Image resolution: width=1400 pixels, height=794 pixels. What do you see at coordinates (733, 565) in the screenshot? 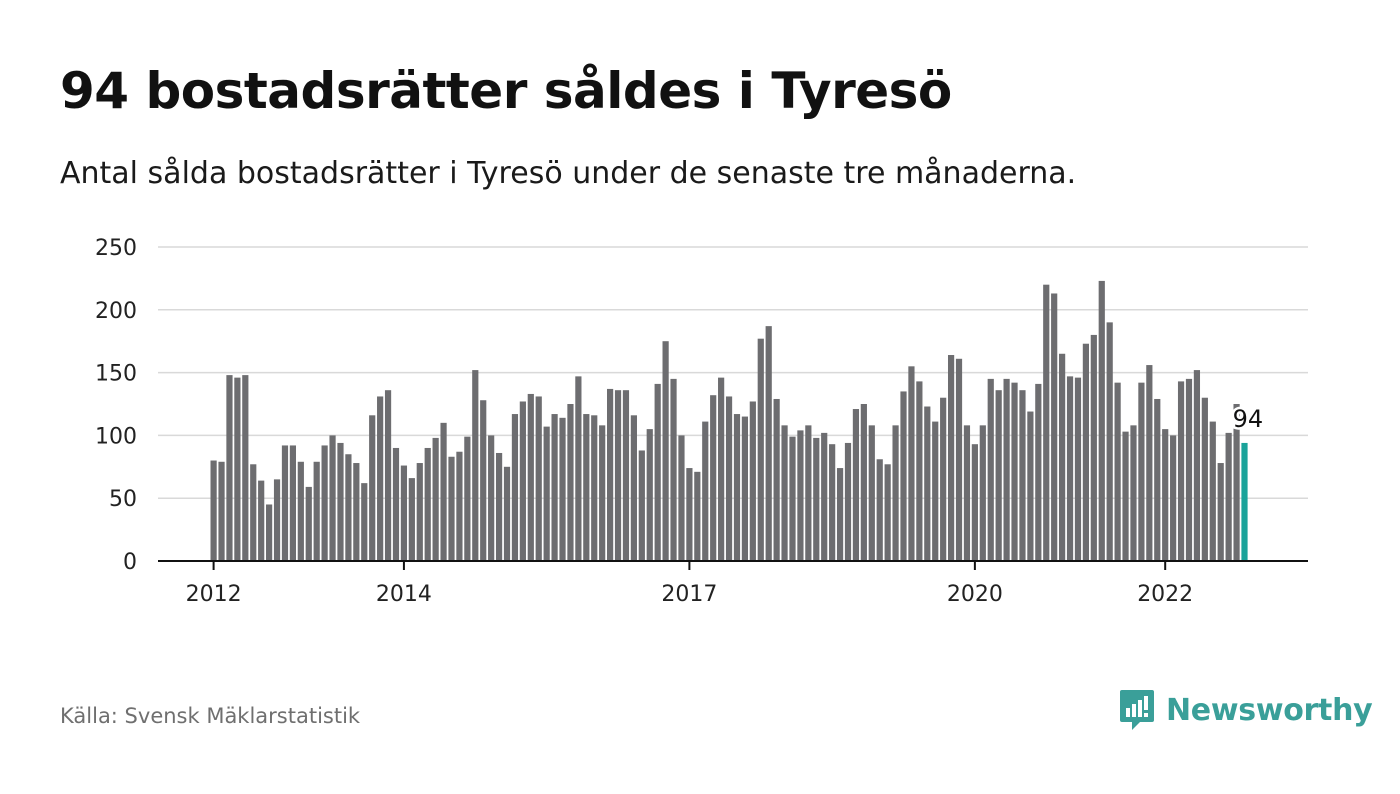
I see `axes` at bounding box center [733, 565].